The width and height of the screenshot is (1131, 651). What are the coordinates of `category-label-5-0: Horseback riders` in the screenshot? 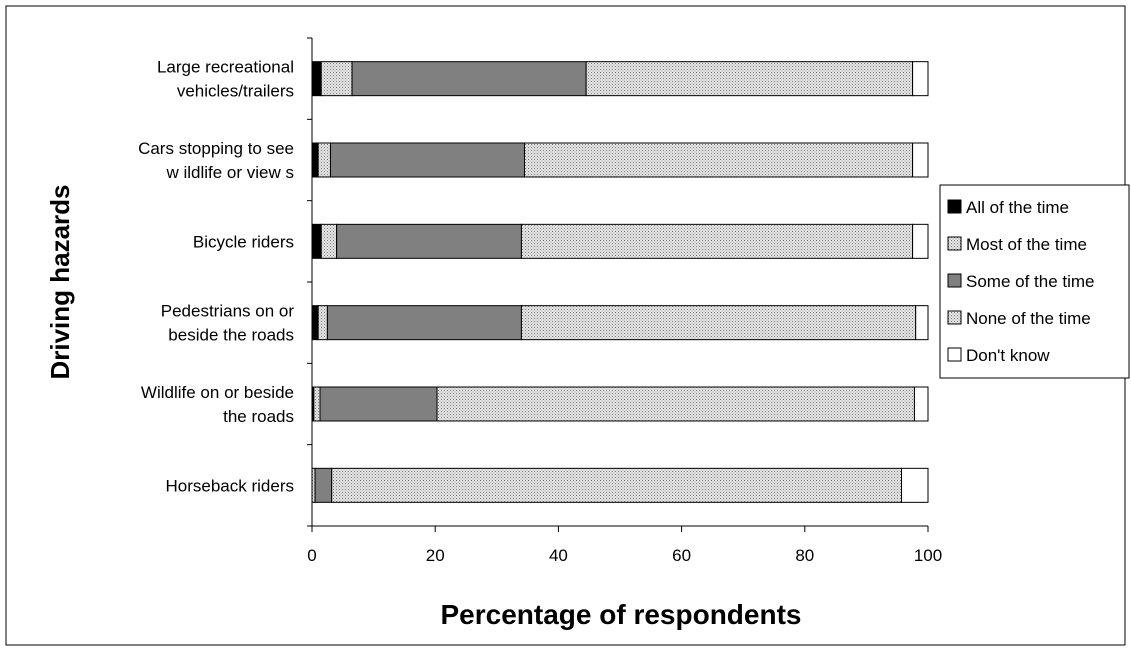 It's located at (230, 485).